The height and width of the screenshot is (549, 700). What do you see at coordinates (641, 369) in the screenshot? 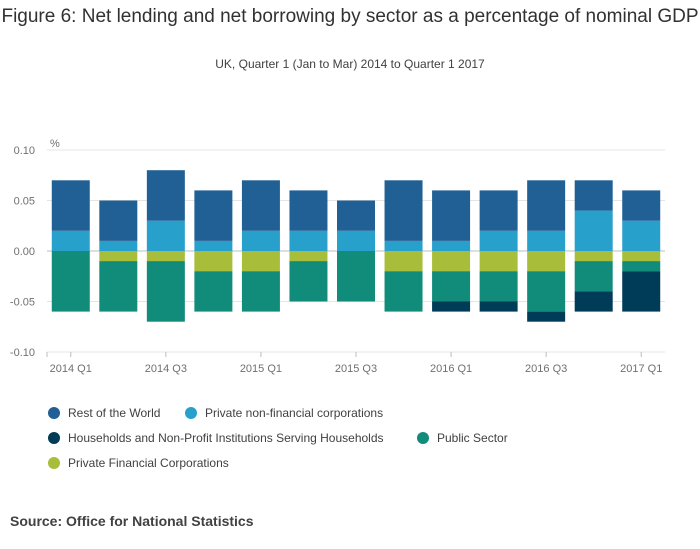
I see `x-tick-label: 2017 Q1` at bounding box center [641, 369].